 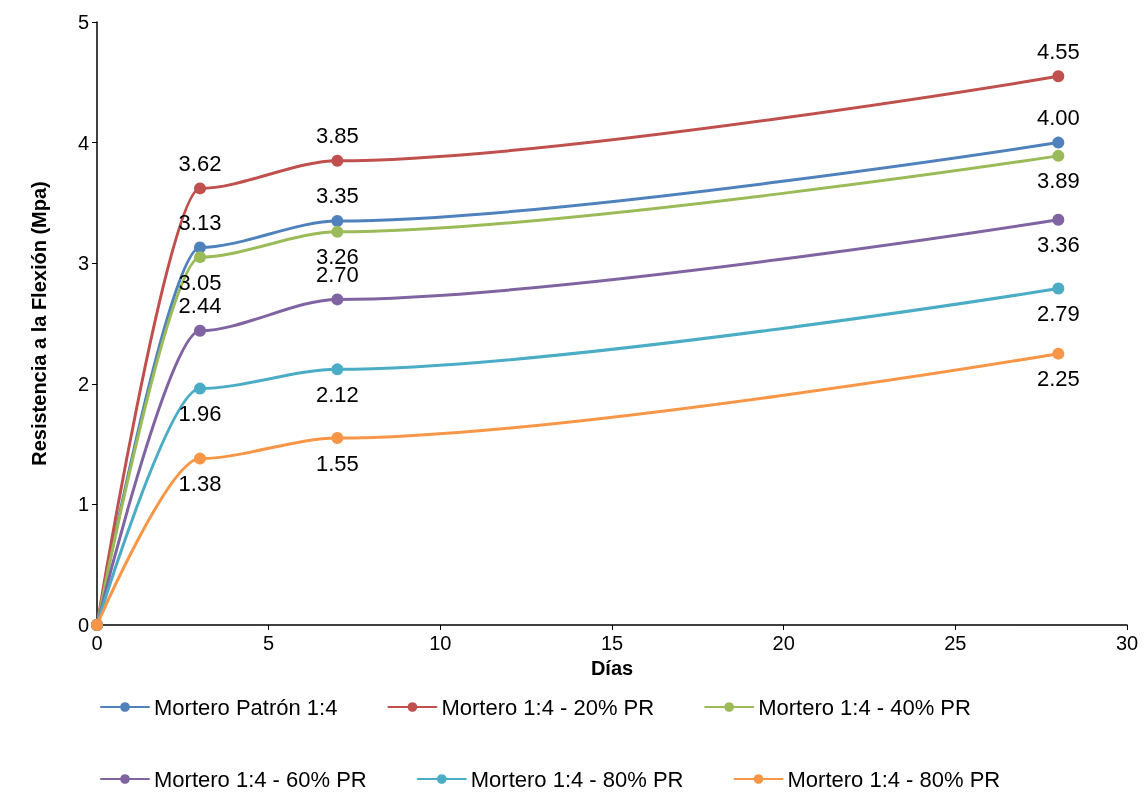 What do you see at coordinates (1058, 51) in the screenshot?
I see `data-label: 4.55` at bounding box center [1058, 51].